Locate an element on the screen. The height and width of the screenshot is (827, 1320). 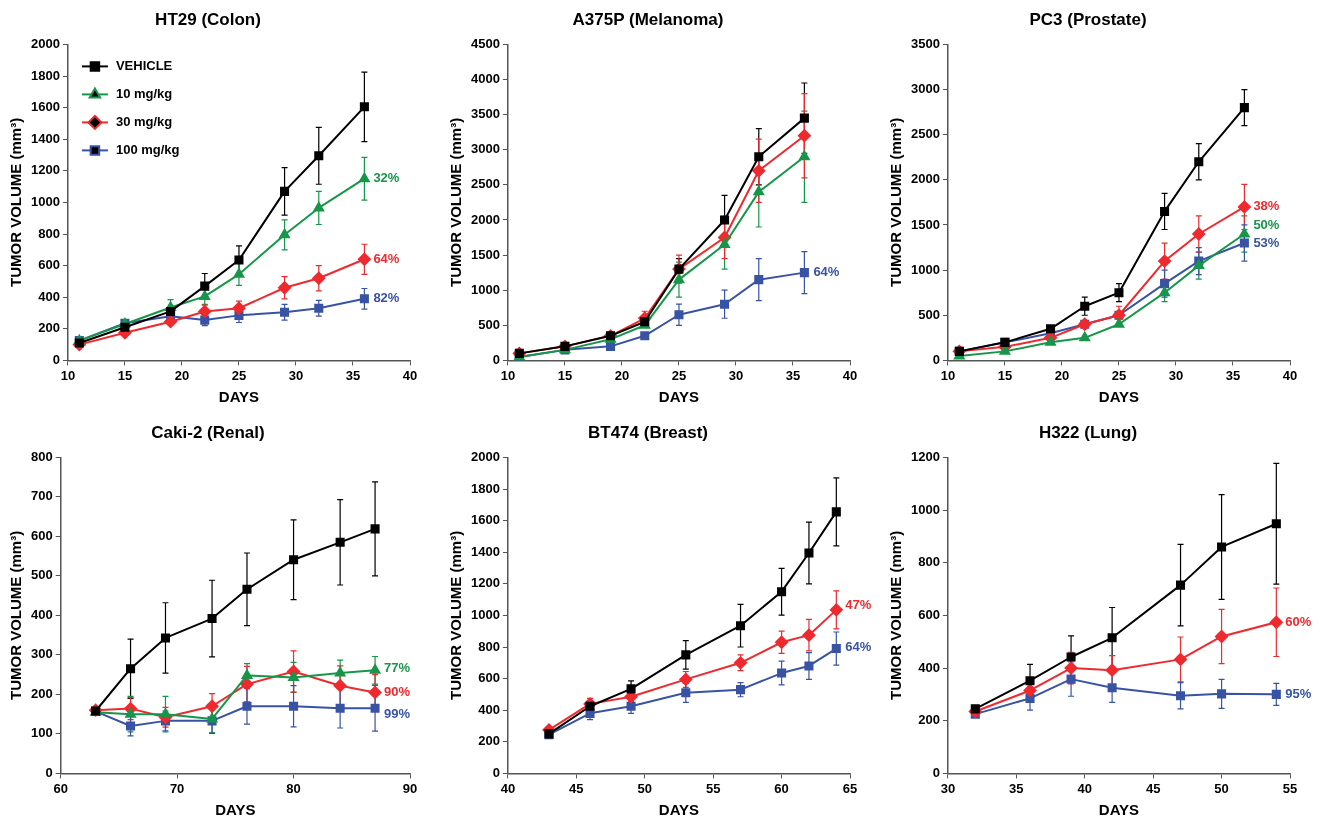
chart-title: HT29 (Colon) is located at coordinates (208, 19).